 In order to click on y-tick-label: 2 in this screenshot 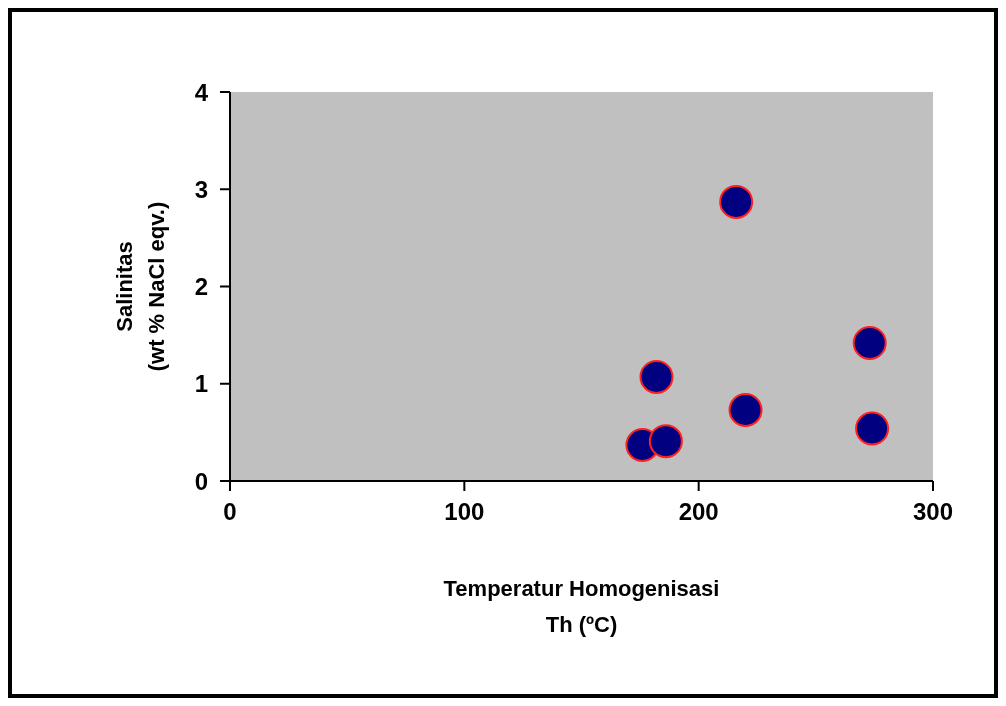, I will do `click(201, 287)`.